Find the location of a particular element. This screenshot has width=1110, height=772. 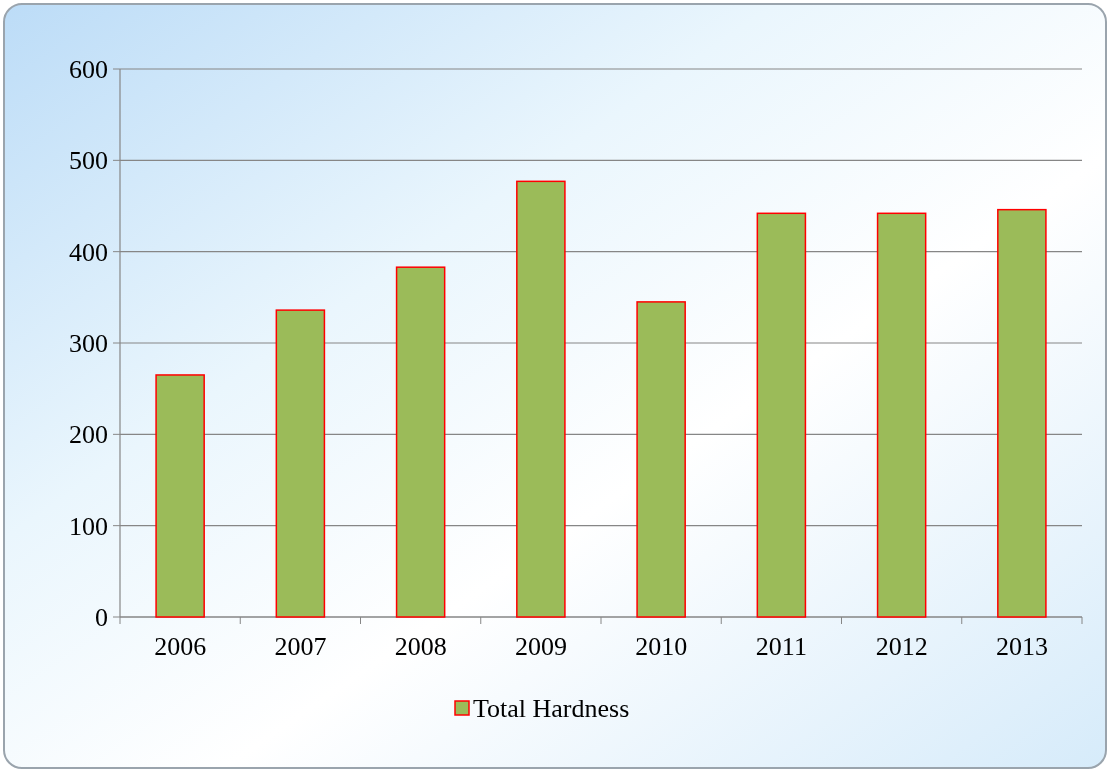

y-tick-label: 600 is located at coordinates (88, 70).